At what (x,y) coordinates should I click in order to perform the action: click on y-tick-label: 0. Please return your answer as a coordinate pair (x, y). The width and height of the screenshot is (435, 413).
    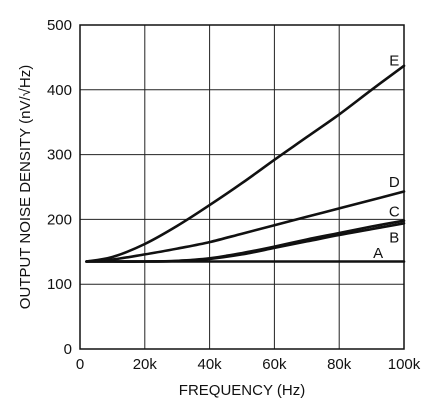
    Looking at the image, I should click on (68, 349).